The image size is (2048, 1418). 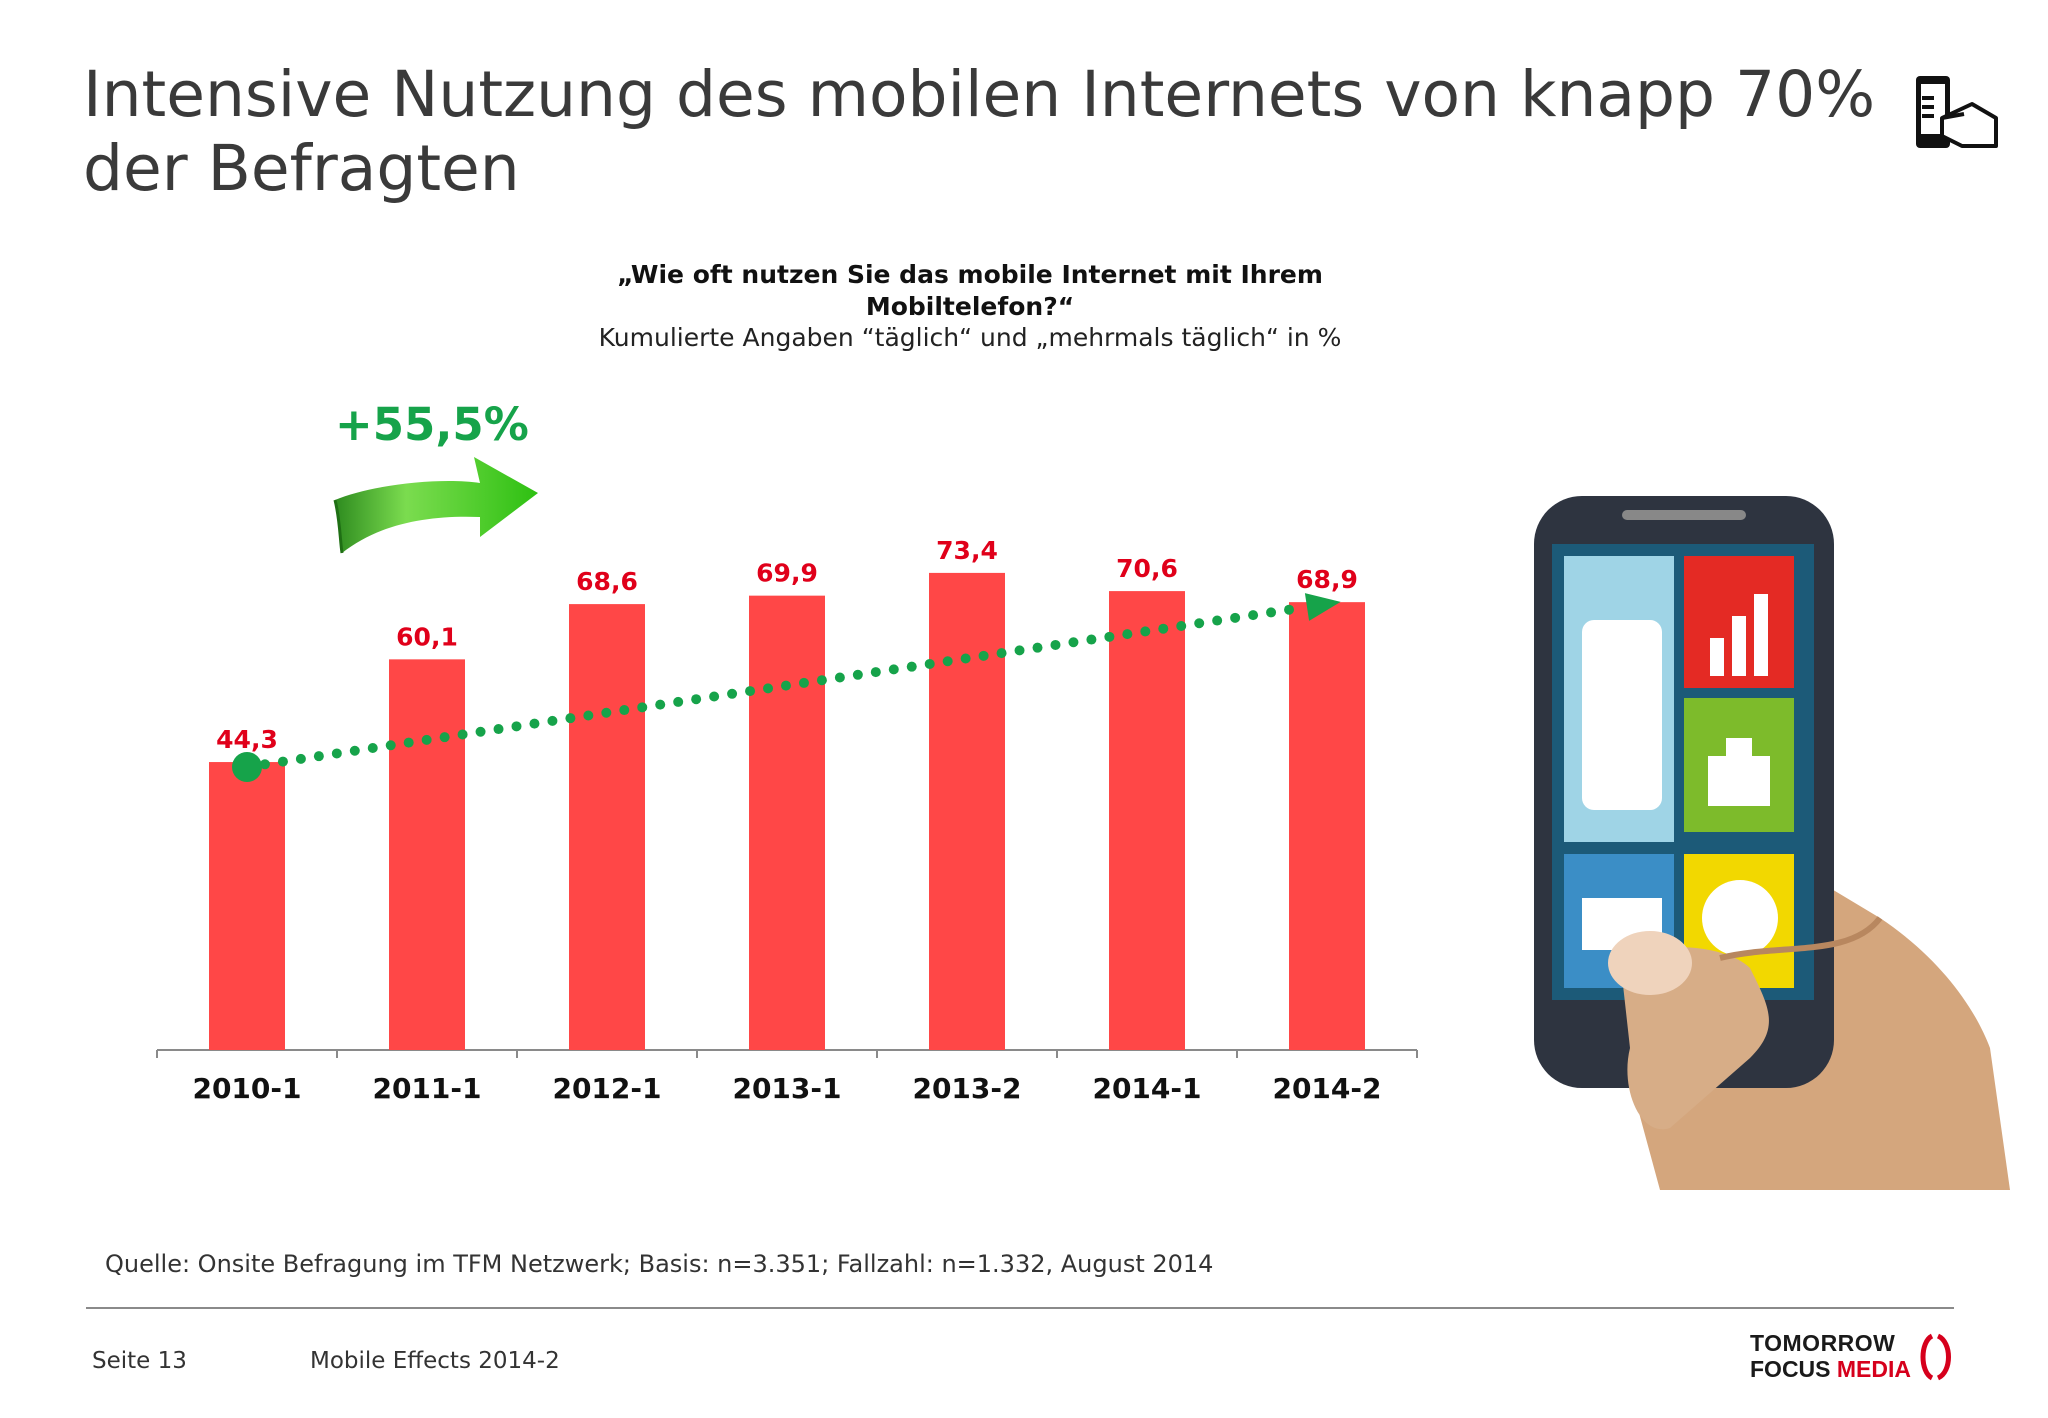 I want to click on value-label-2012-1: 68,6, so click(x=607, y=581).